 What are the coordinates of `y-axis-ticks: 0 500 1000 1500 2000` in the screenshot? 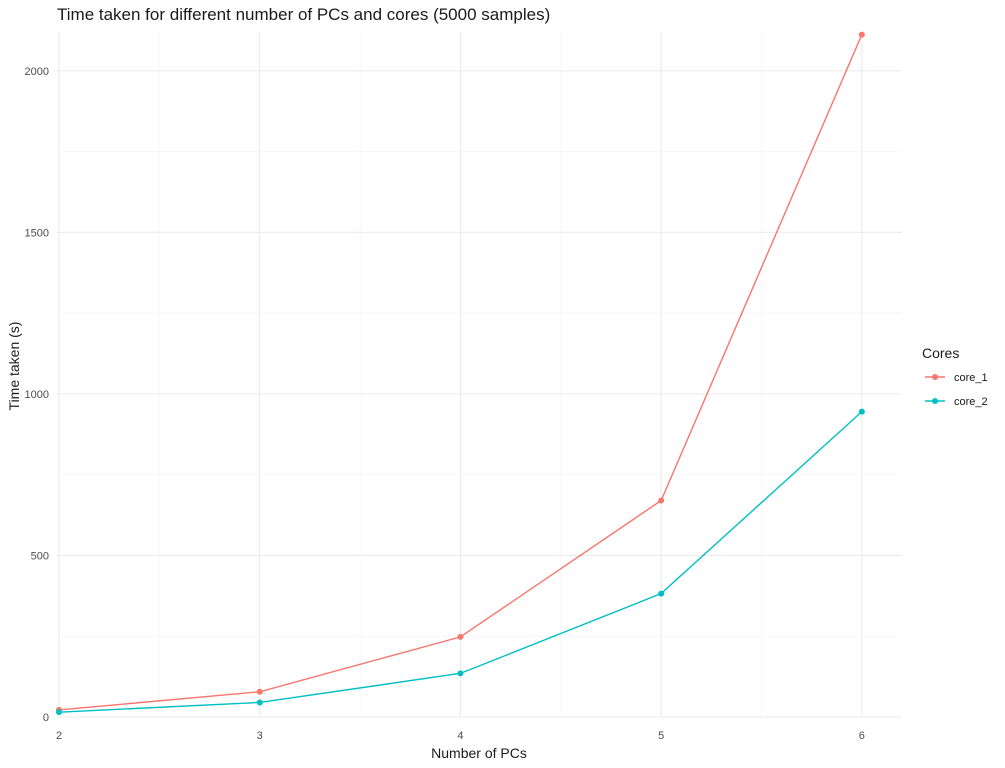 It's located at (37, 395).